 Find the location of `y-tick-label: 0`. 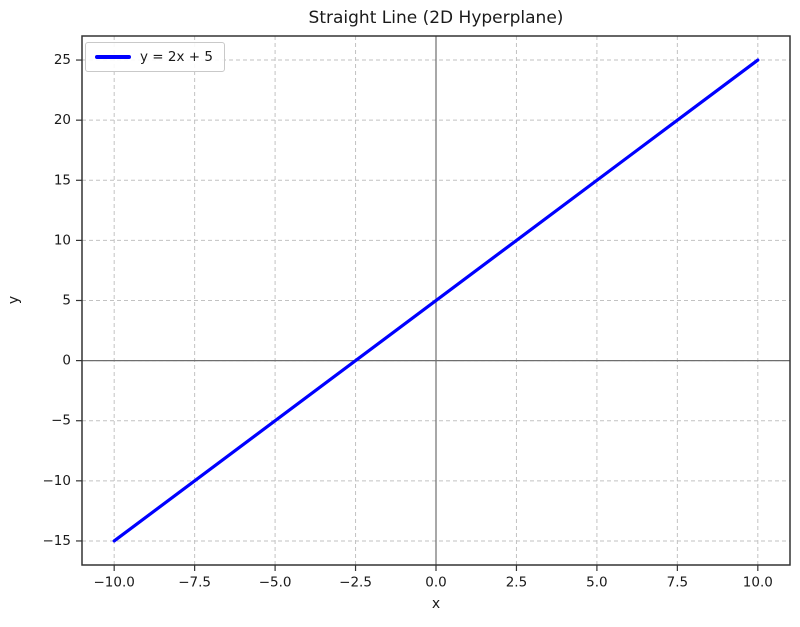

y-tick-label: 0 is located at coordinates (66, 361).